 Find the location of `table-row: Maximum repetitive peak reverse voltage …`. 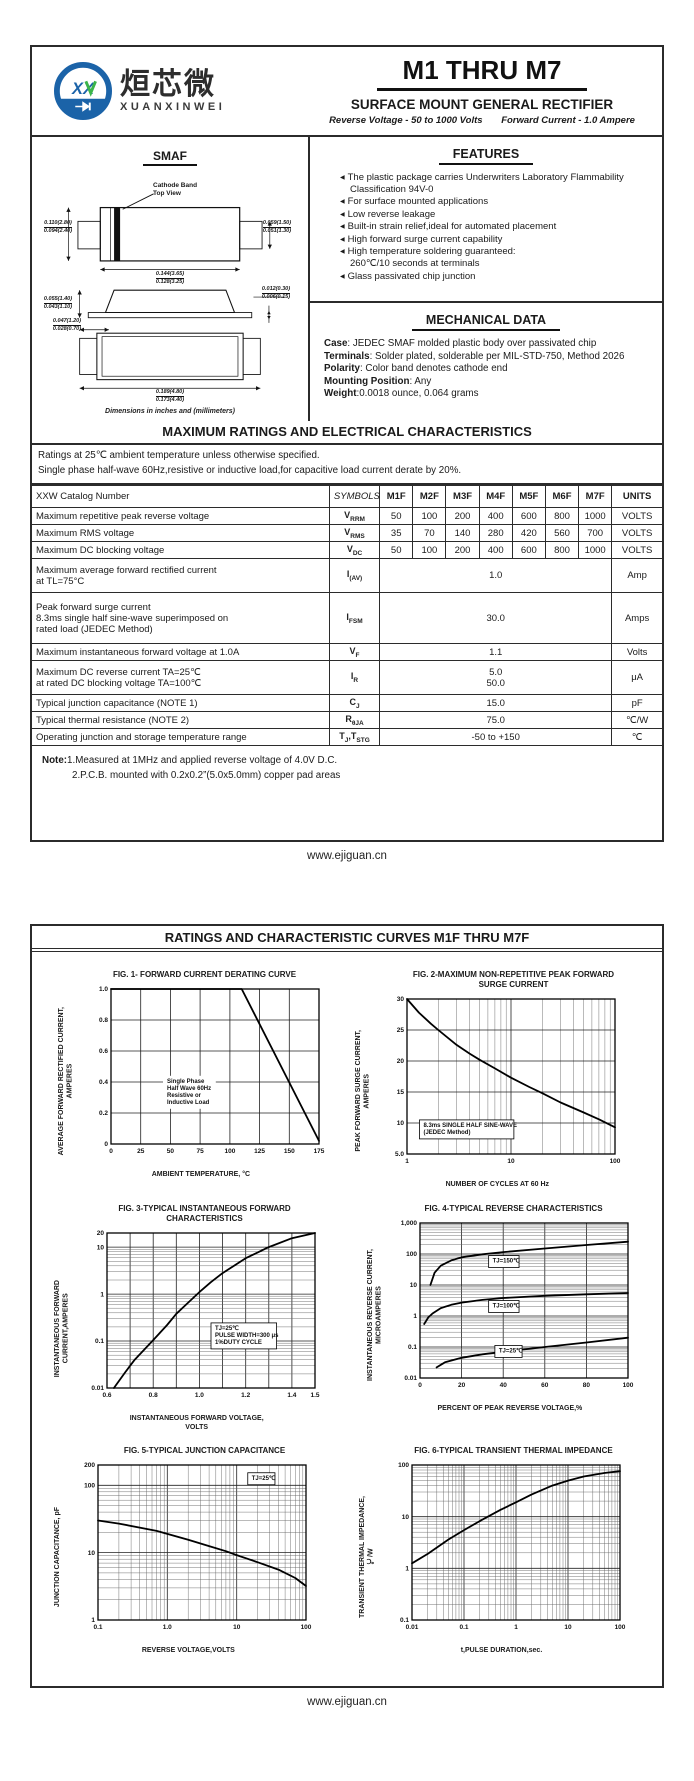

table-row: Maximum repetitive peak reverse voltage … is located at coordinates (347, 516).